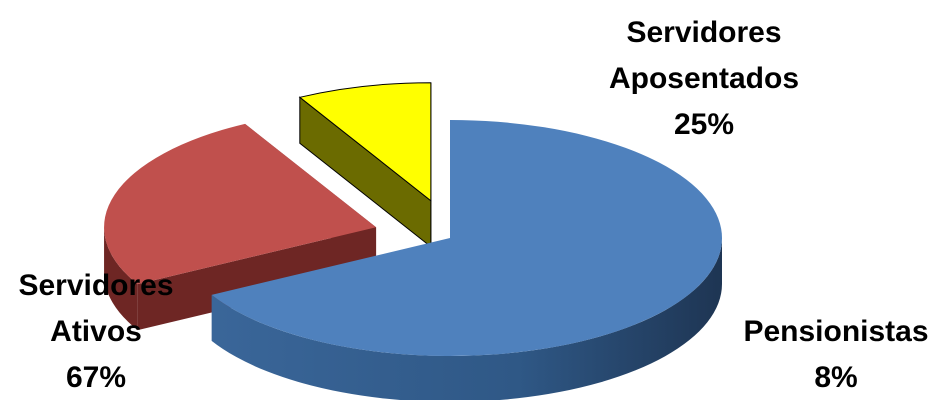 The image size is (941, 400). I want to click on data-label-servidores-aposentados-line1: Servidores, so click(703, 32).